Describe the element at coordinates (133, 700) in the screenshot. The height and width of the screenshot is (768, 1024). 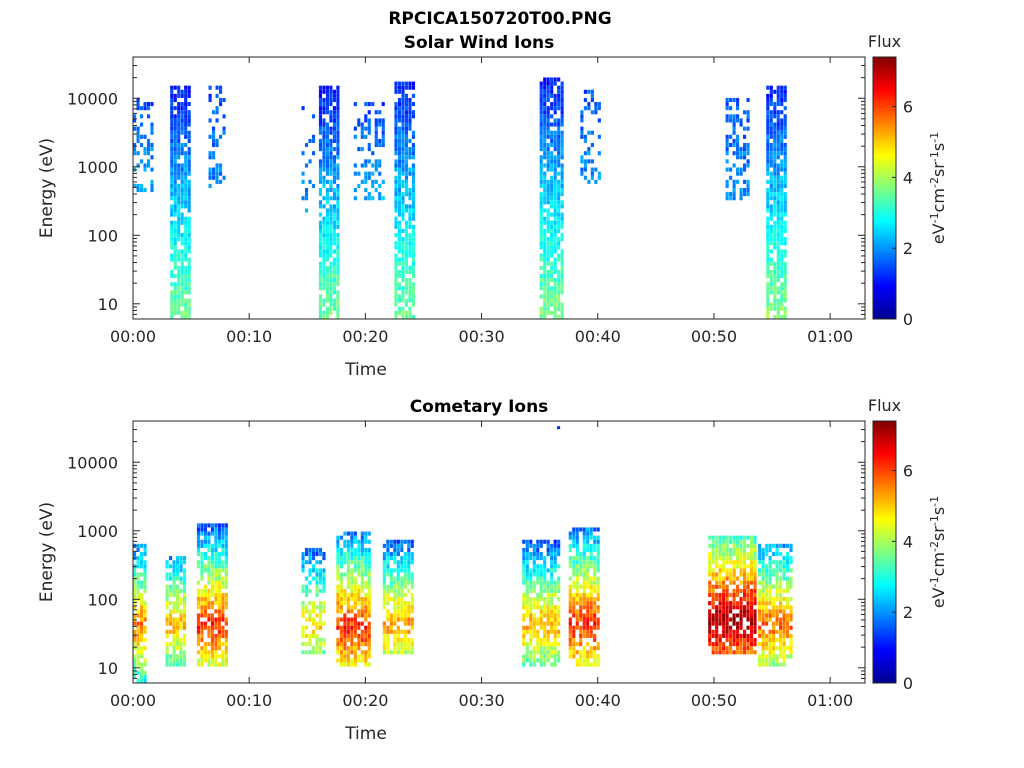
I see `x-tick-label: 00:00` at that location.